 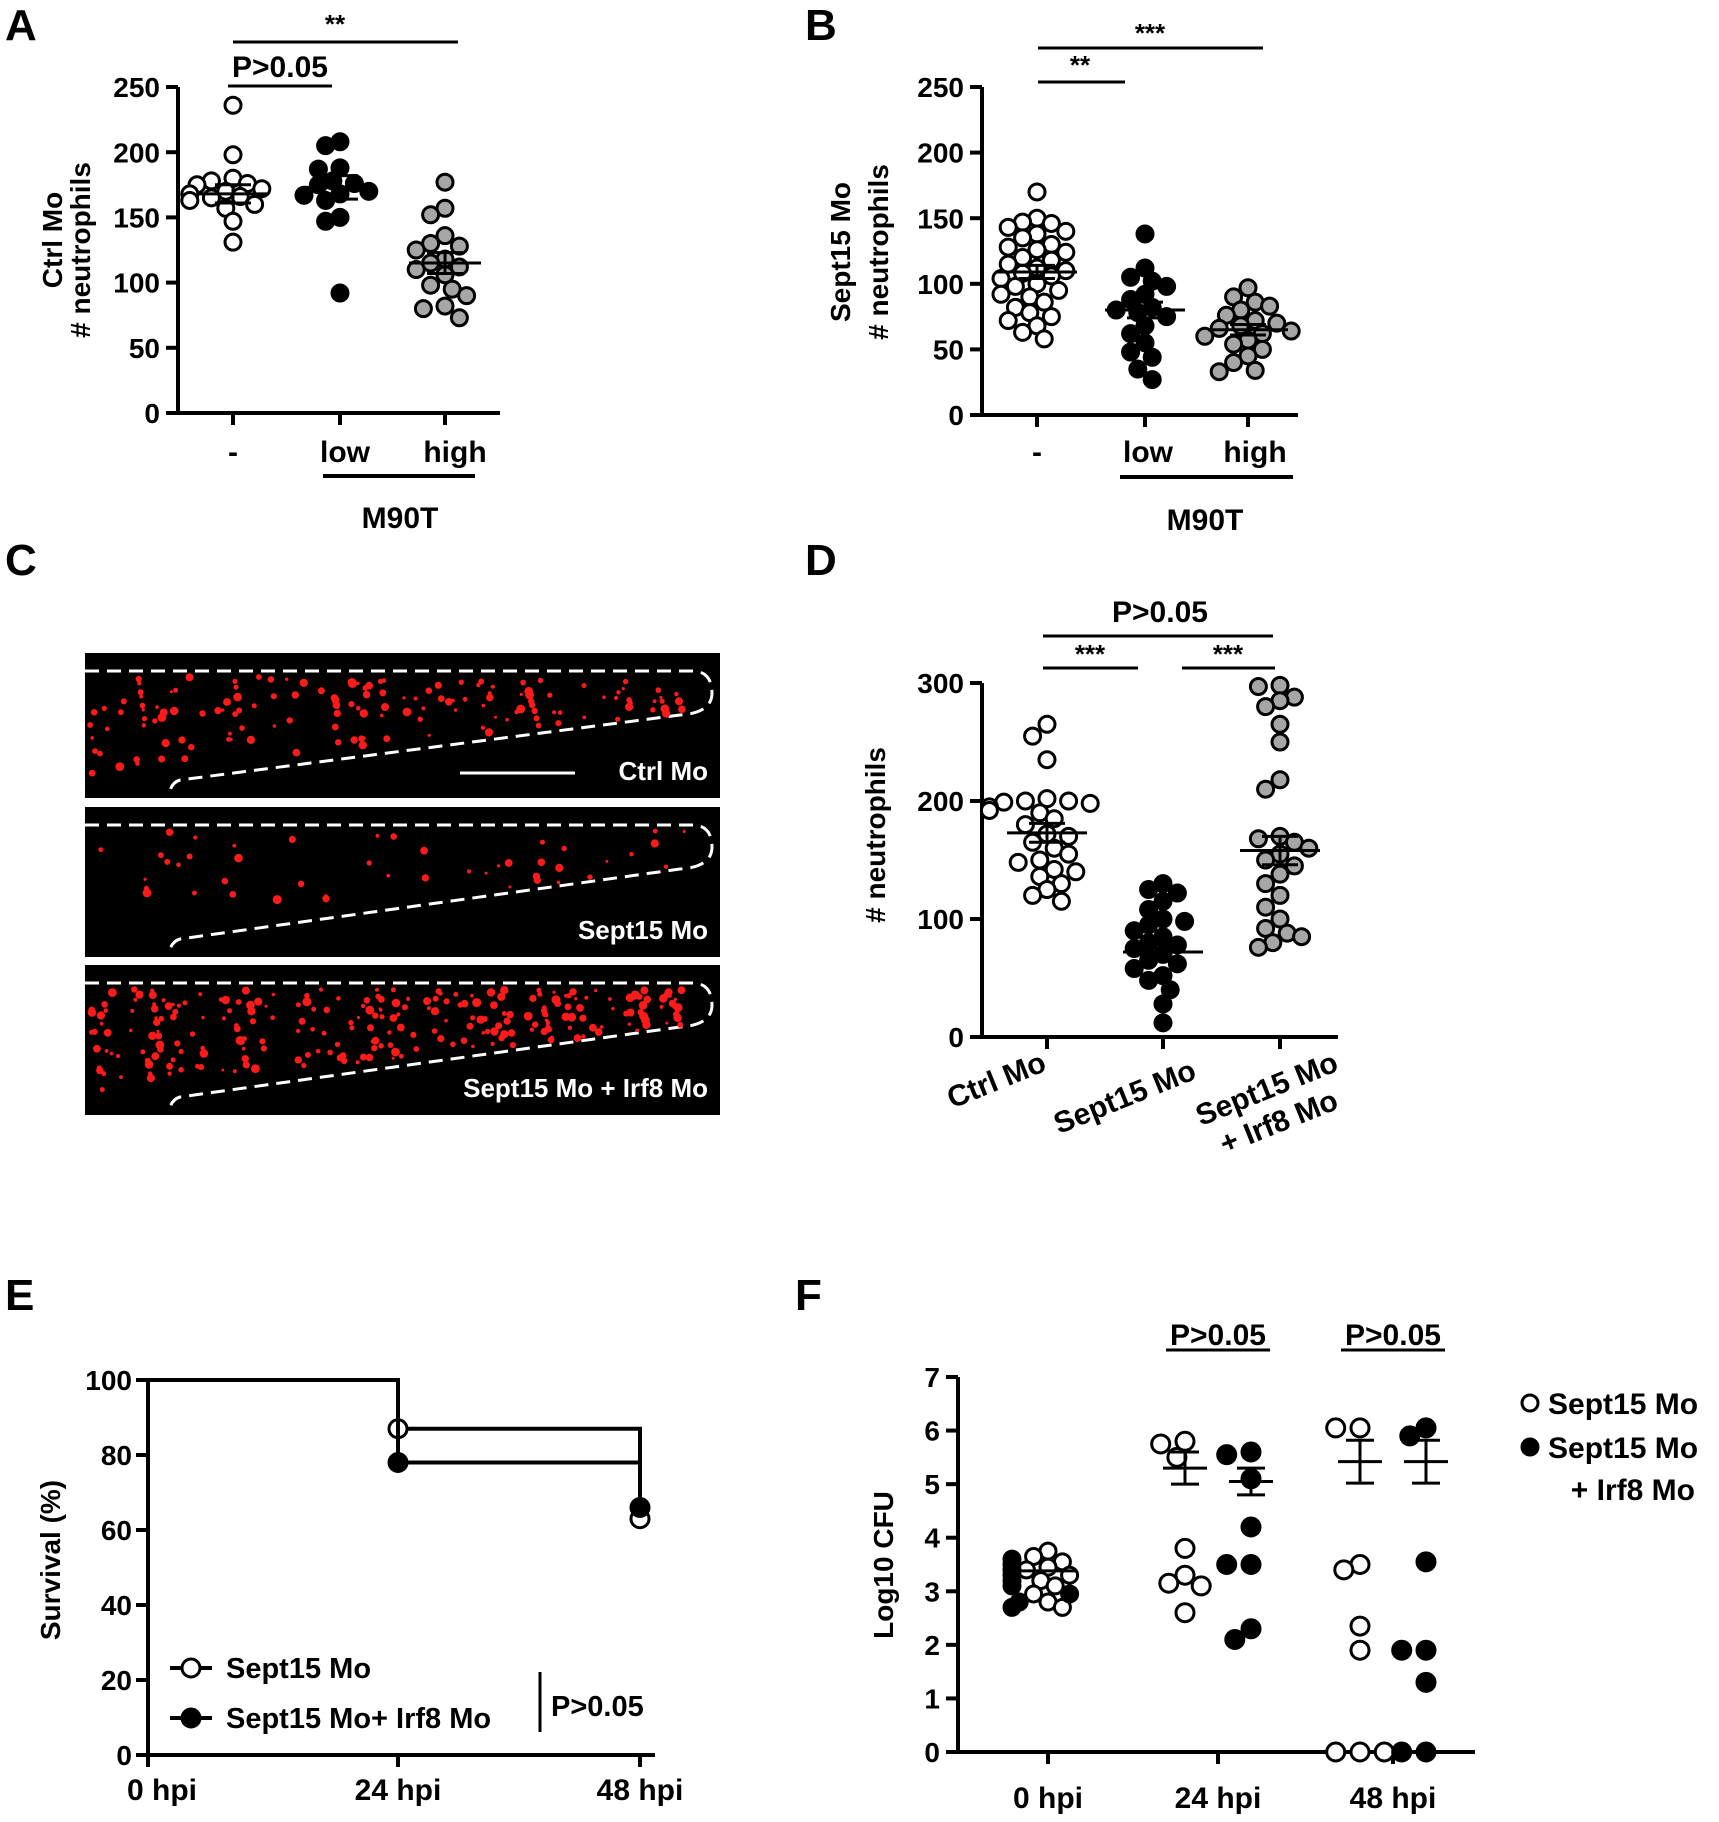 What do you see at coordinates (136, 152) in the screenshot?
I see `panel-a-y-tick-label: 200` at bounding box center [136, 152].